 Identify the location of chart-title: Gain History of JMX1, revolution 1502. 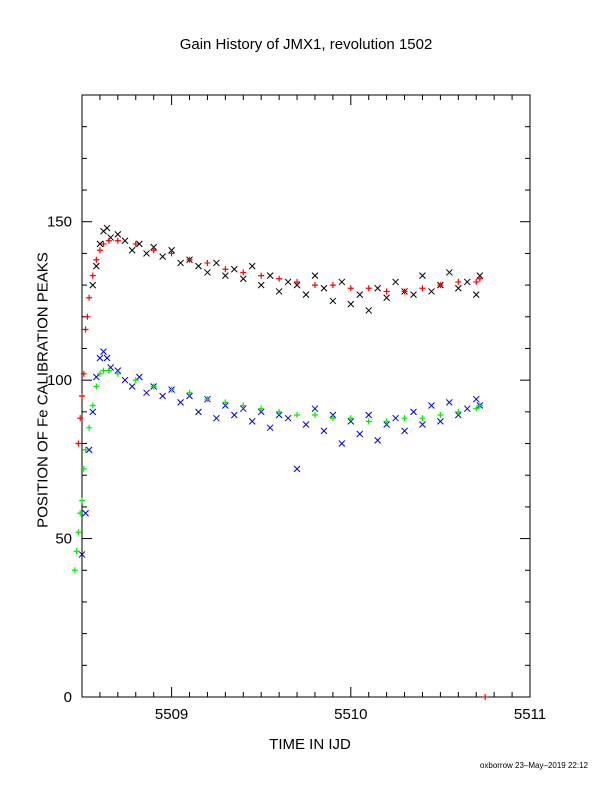
(306, 44).